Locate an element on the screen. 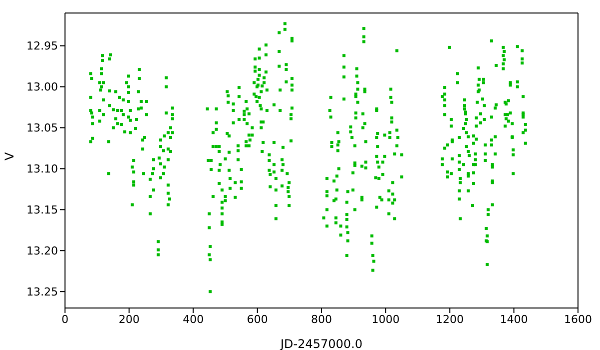 Image resolution: width=600 pixels, height=350 pixels. y-tick-label: 13.00 is located at coordinates (42, 87).